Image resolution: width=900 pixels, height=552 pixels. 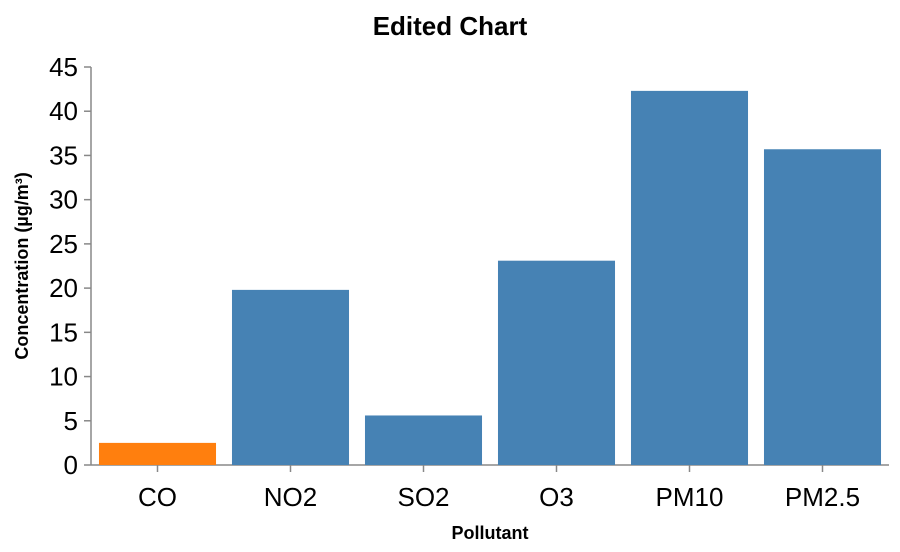 What do you see at coordinates (556, 497) in the screenshot?
I see `x-tick-label: O3` at bounding box center [556, 497].